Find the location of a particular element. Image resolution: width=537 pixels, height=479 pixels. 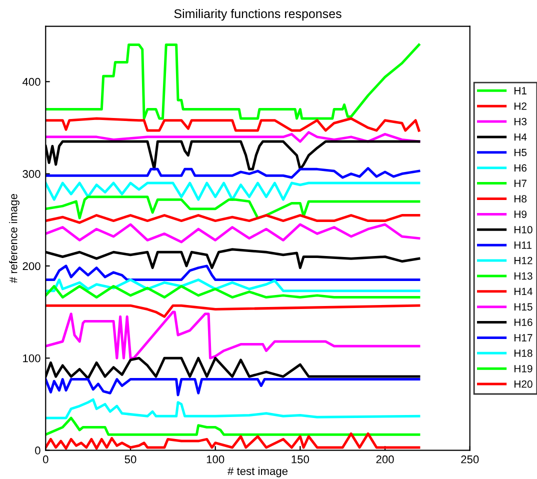

legend-label: H13 is located at coordinates (523, 276).